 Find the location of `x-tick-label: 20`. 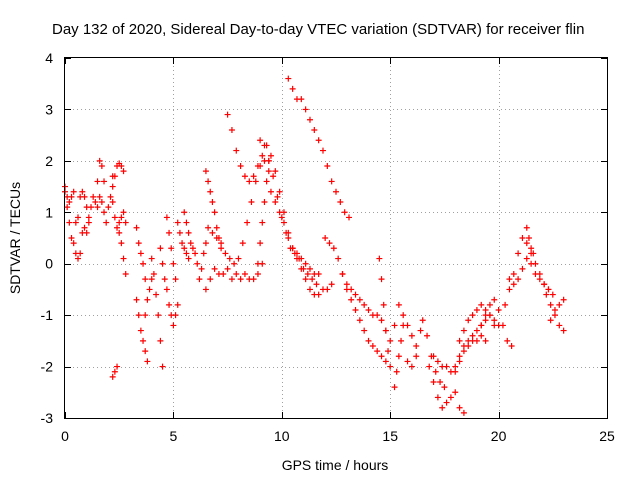

x-tick-label: 20 is located at coordinates (499, 436).